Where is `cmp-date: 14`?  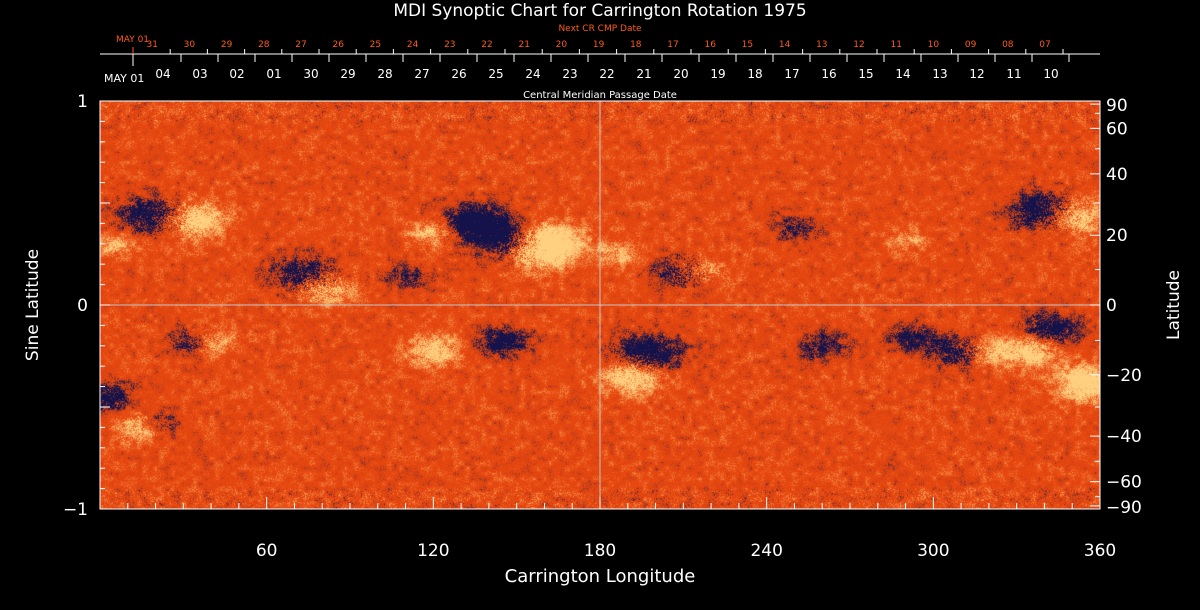 cmp-date: 14 is located at coordinates (902, 74).